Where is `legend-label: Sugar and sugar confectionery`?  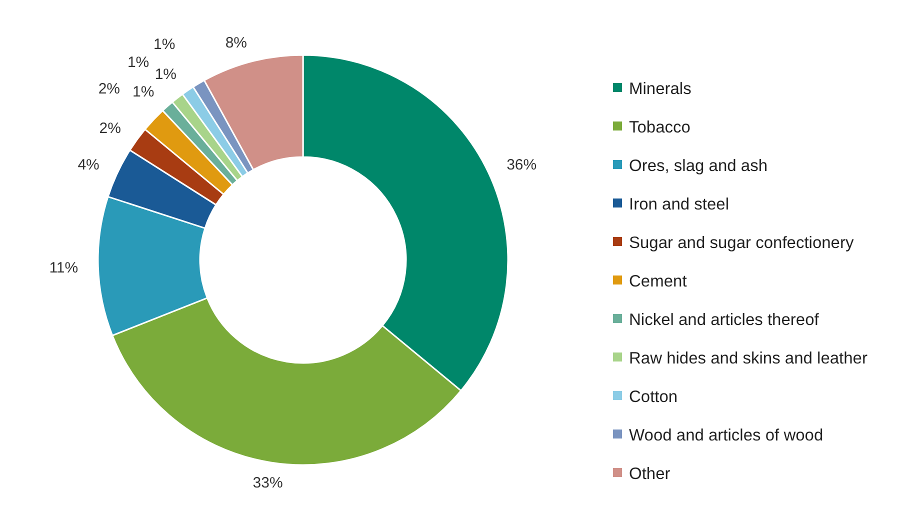
legend-label: Sugar and sugar confectionery is located at coordinates (741, 243).